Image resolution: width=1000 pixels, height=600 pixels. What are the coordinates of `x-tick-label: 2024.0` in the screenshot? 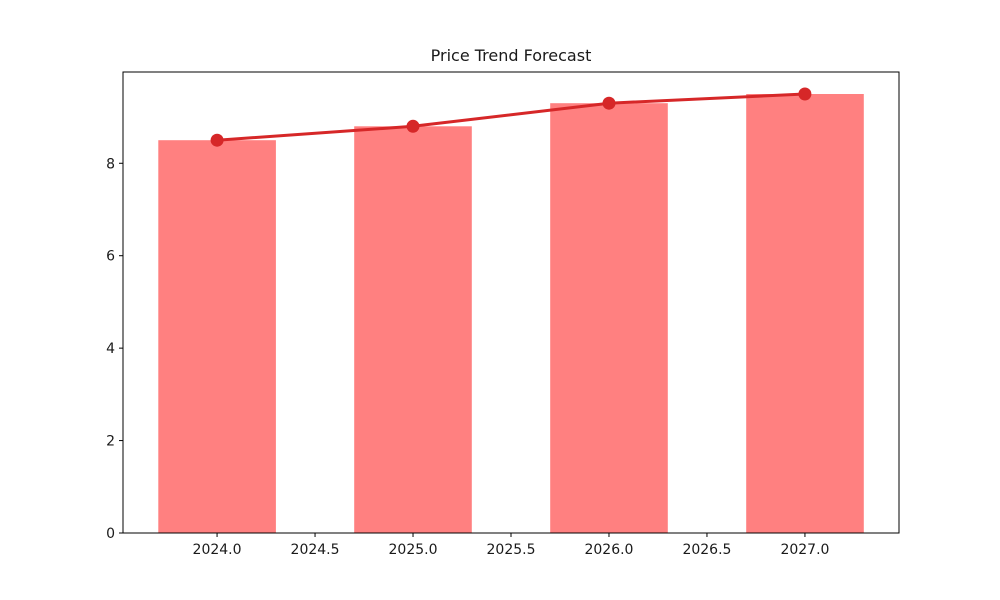 It's located at (217, 550).